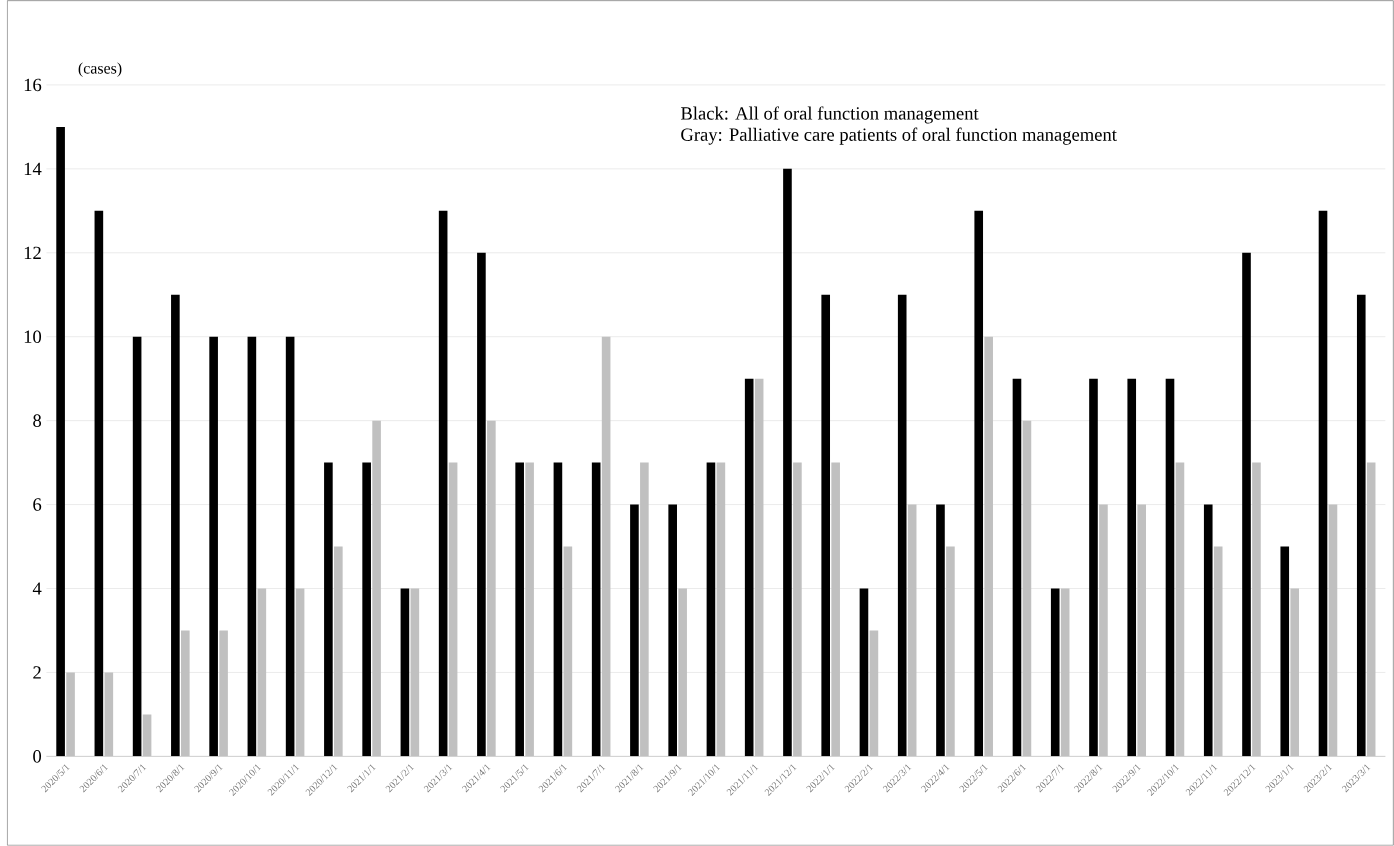  Describe the element at coordinates (100, 69) in the screenshot. I see `y-axis-title: (cases)` at that location.